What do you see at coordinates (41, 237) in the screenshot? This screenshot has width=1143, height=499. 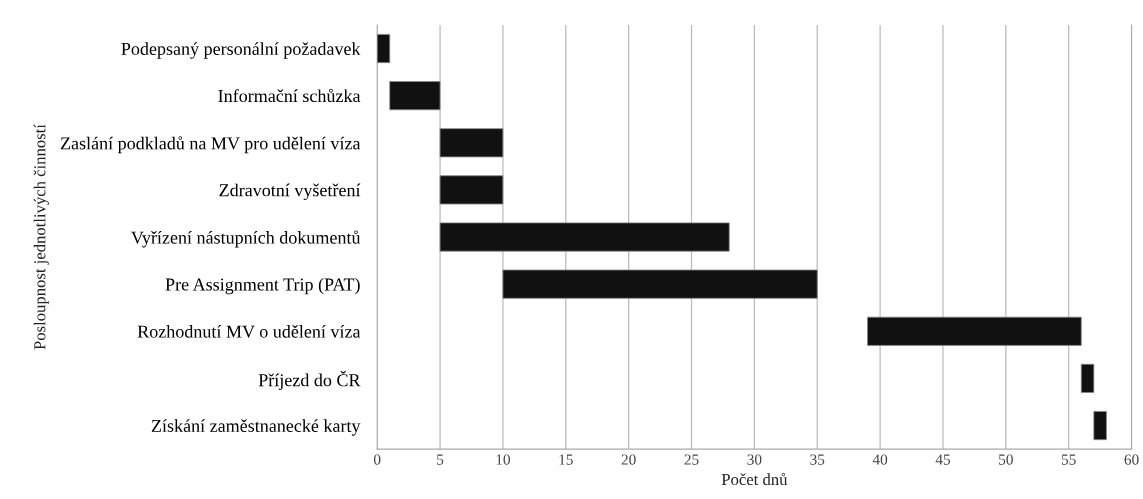 I see `y-axis-title: Posloupnost jednotlivých činností` at bounding box center [41, 237].